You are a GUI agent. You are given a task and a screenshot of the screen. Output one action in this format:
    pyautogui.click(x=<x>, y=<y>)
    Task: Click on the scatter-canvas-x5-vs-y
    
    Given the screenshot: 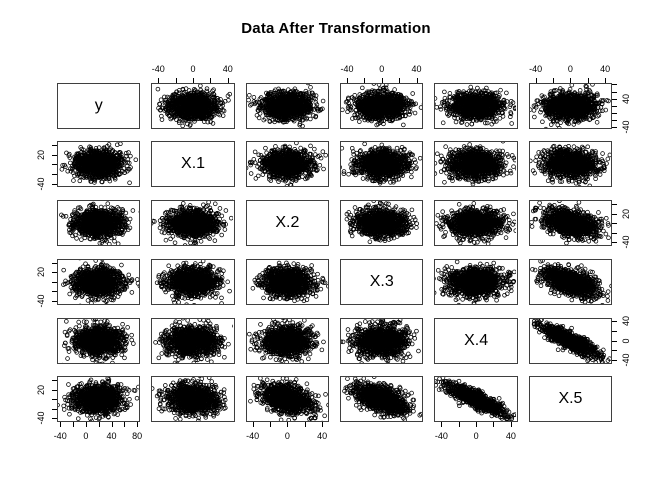 What is the action you would take?
    pyautogui.click(x=98, y=399)
    